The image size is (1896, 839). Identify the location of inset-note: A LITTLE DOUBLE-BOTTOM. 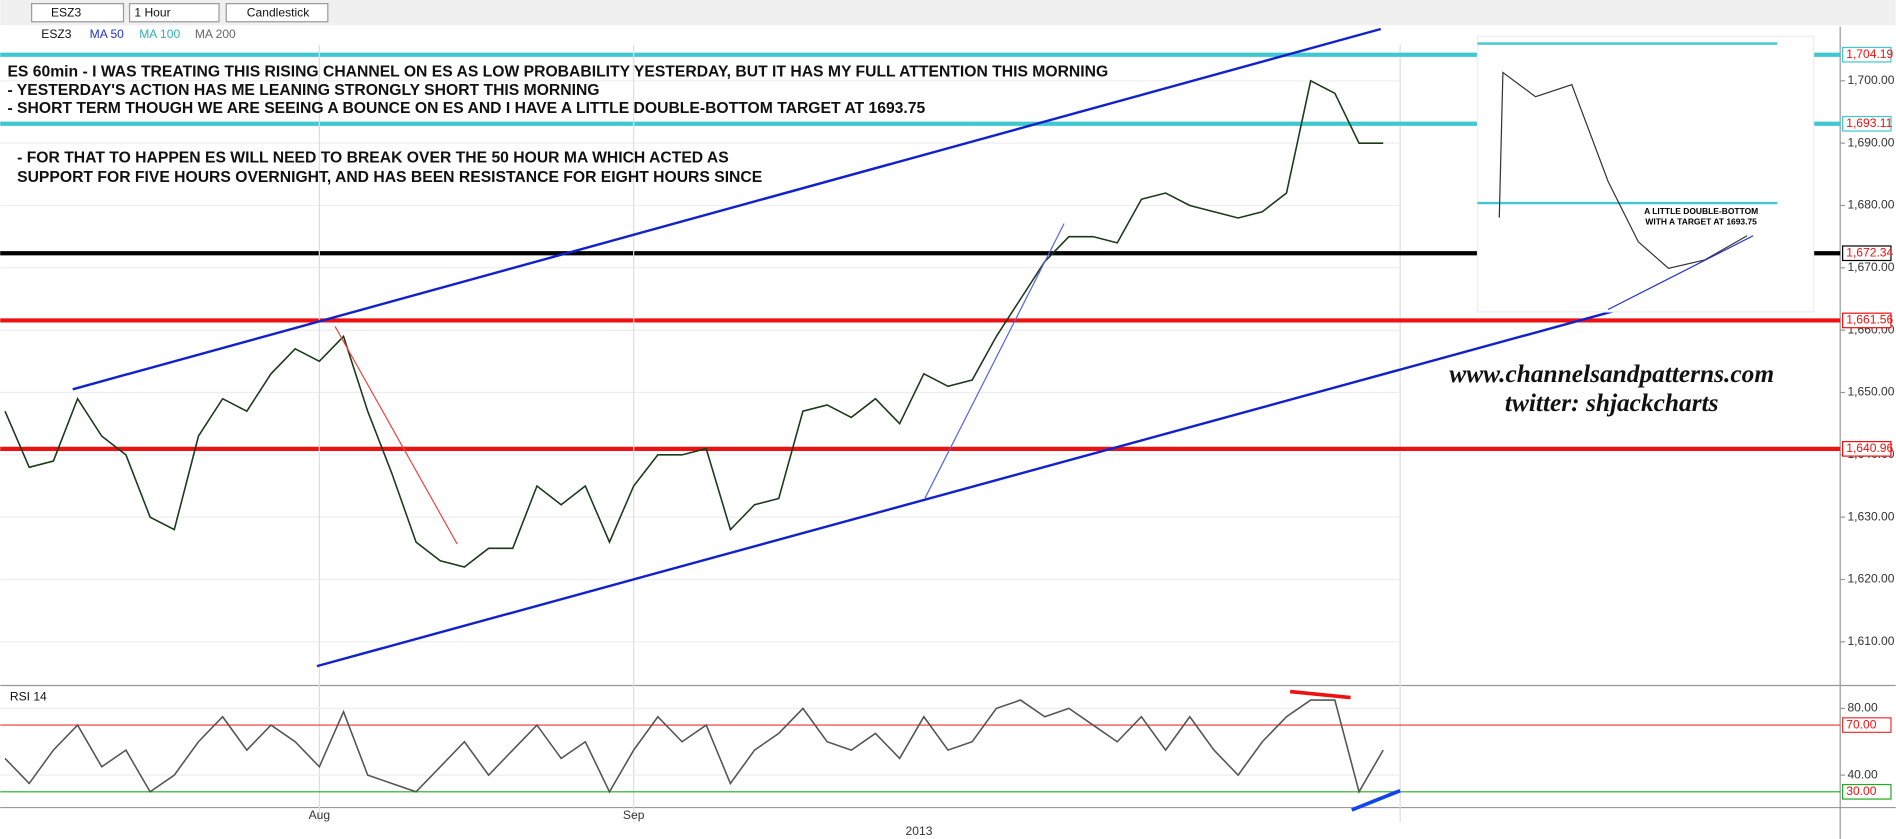
(1701, 211).